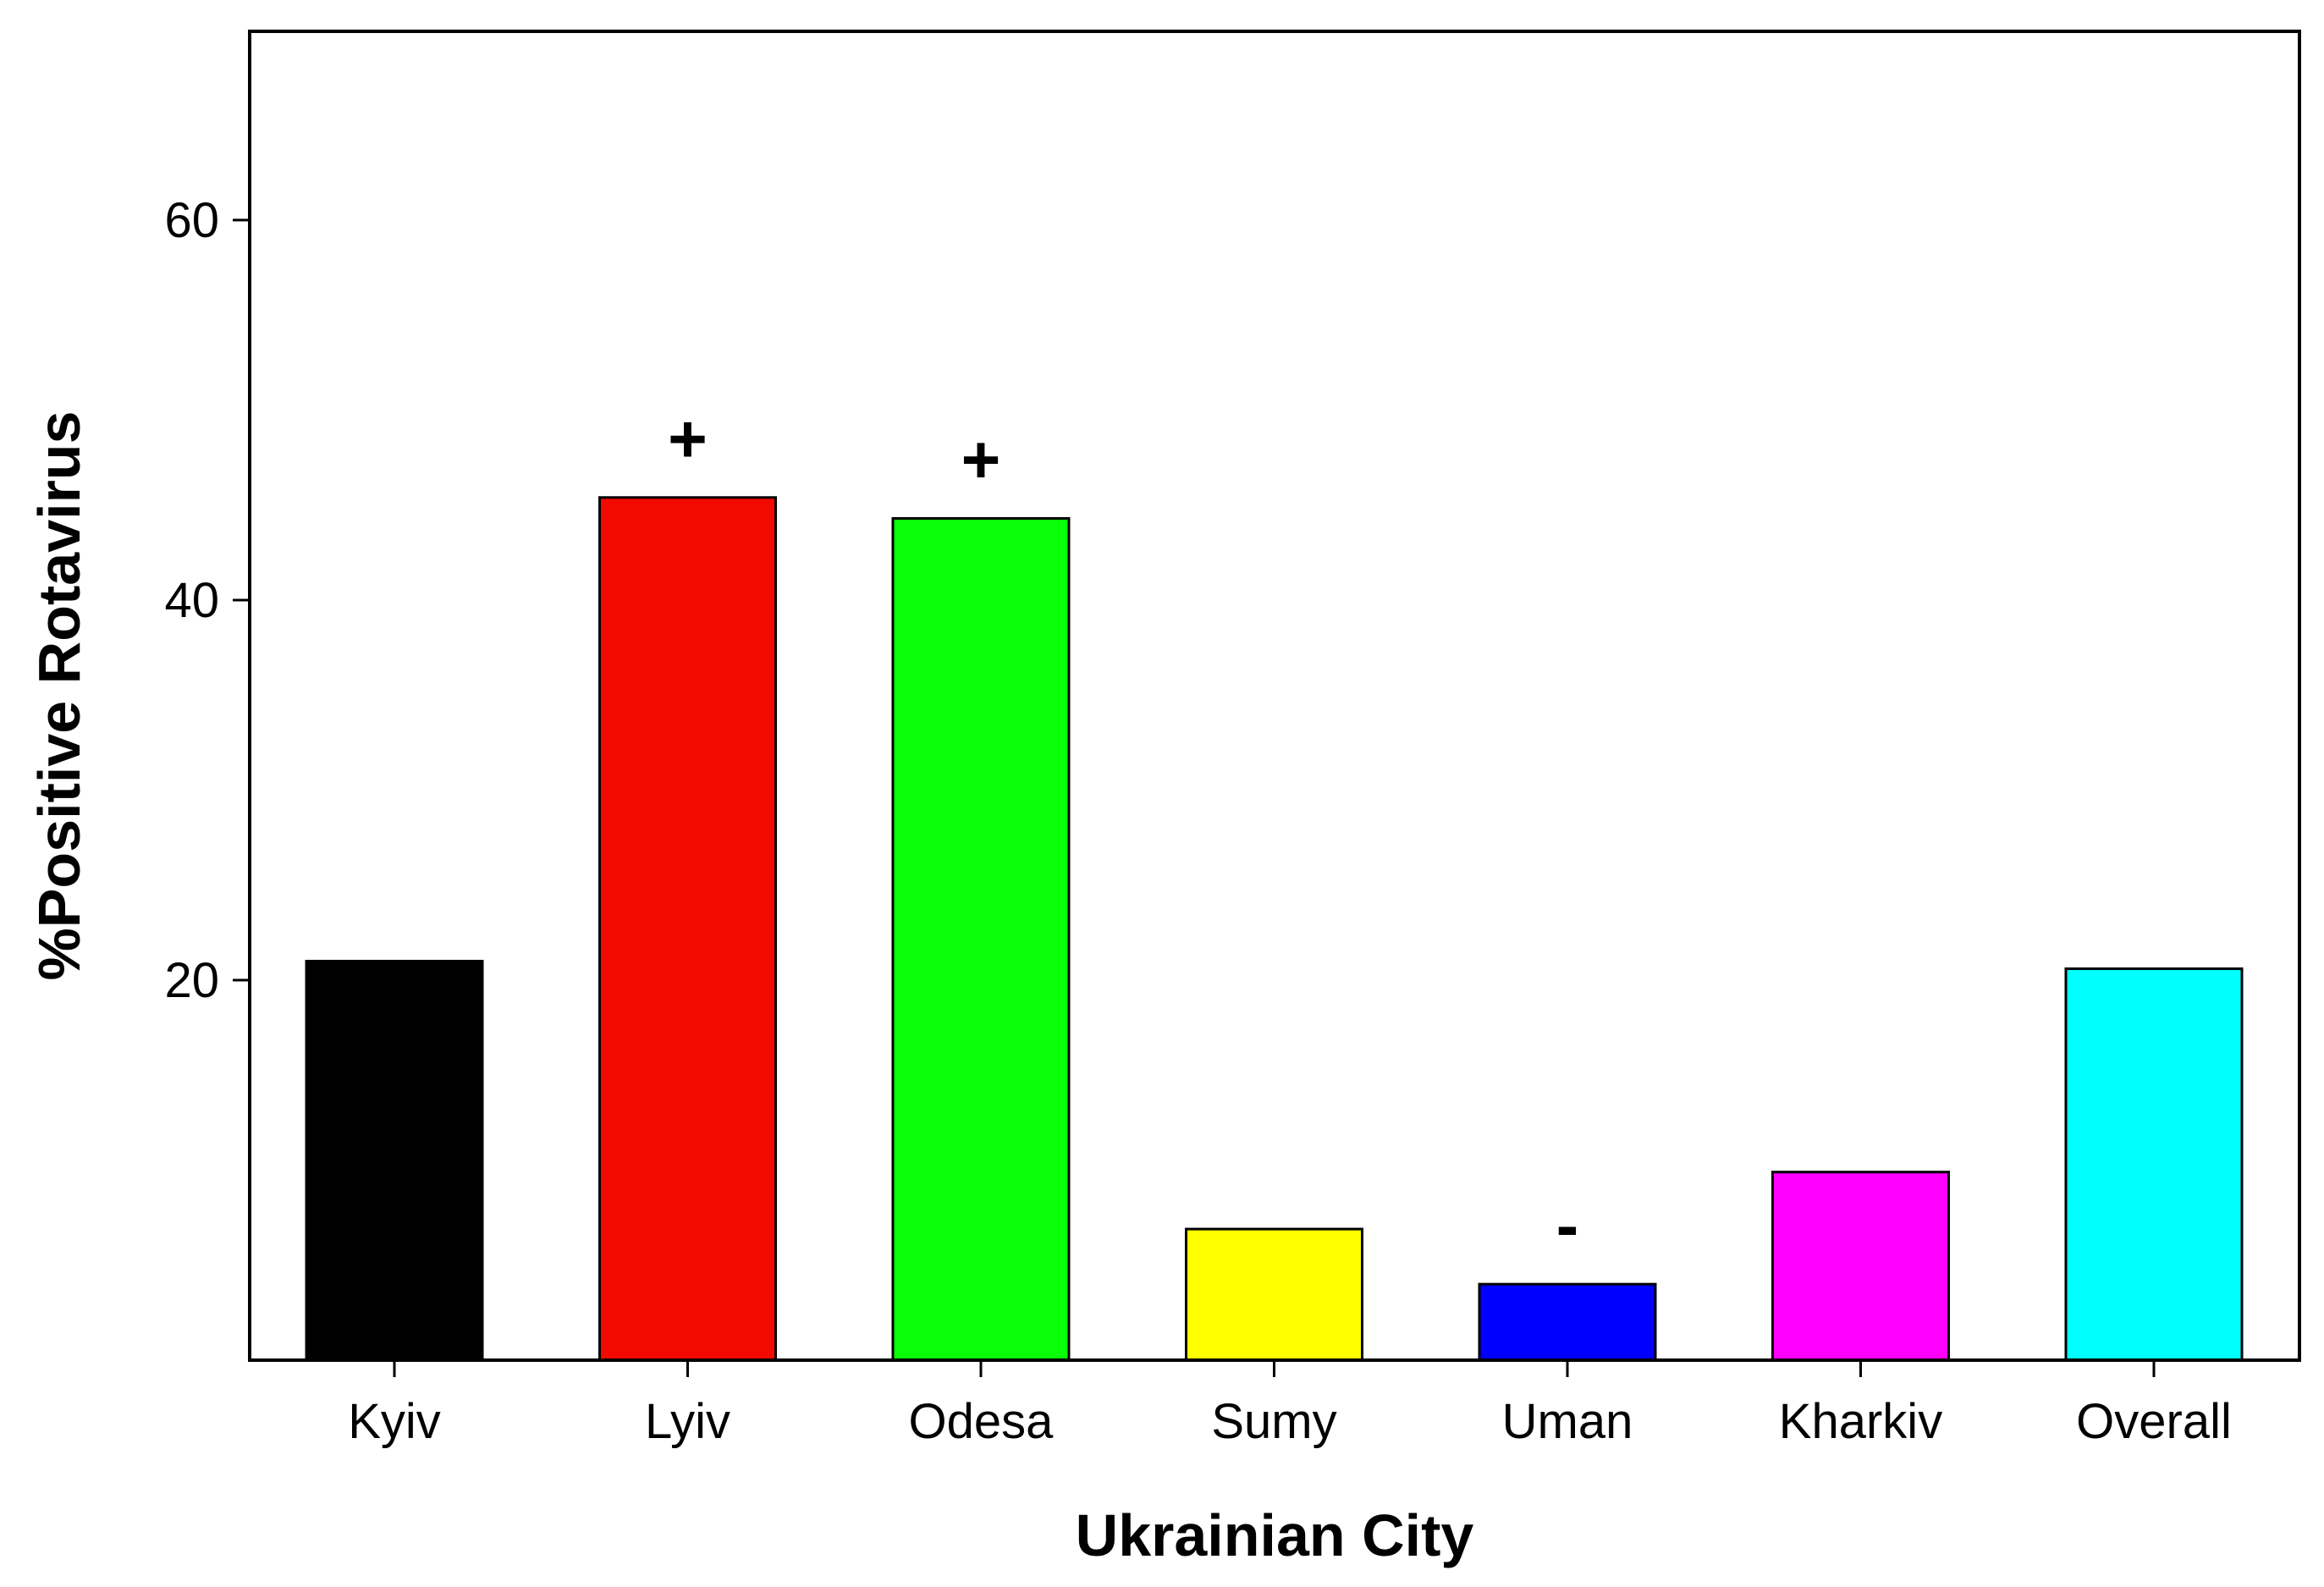 This screenshot has width=2324, height=1587. Describe the element at coordinates (394, 1421) in the screenshot. I see `x-tick-label-kyiv: Kyiv` at that location.